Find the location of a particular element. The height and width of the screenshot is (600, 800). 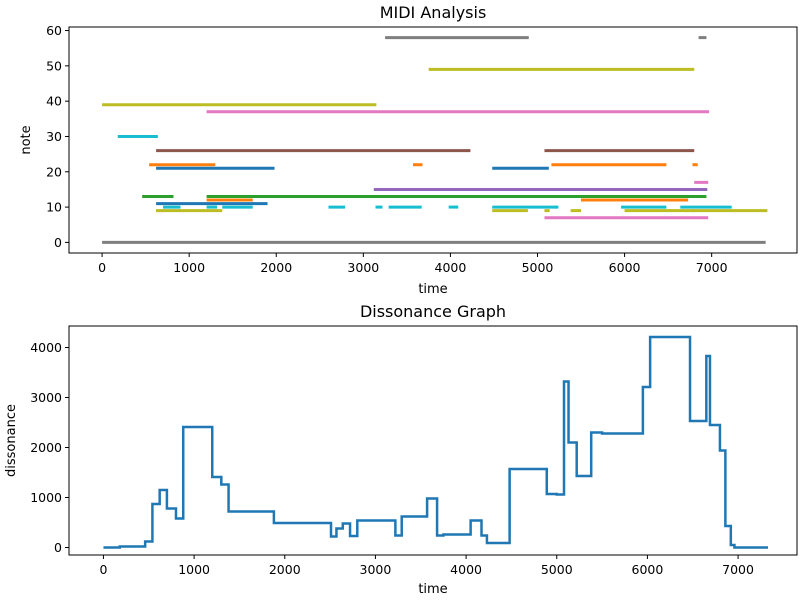

dissonance-x-axis-label: time is located at coordinates (432, 589).